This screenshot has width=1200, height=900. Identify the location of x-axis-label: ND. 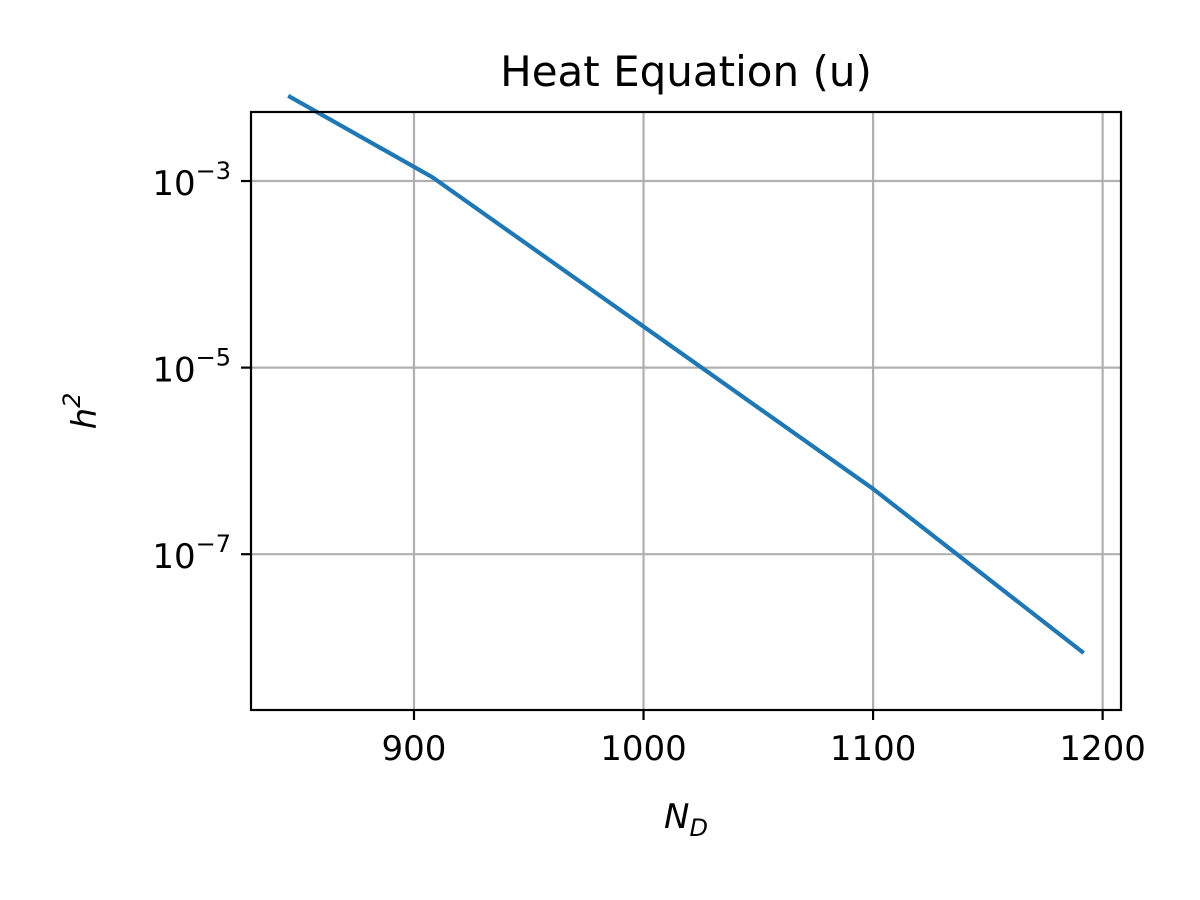
(686, 819).